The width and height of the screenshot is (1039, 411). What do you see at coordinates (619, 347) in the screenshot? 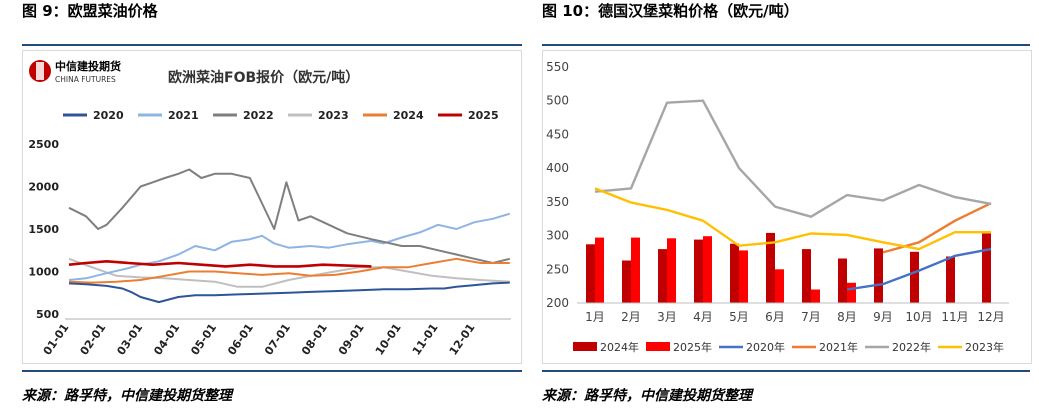
I see `legend-label-2024年: 2024年` at bounding box center [619, 347].